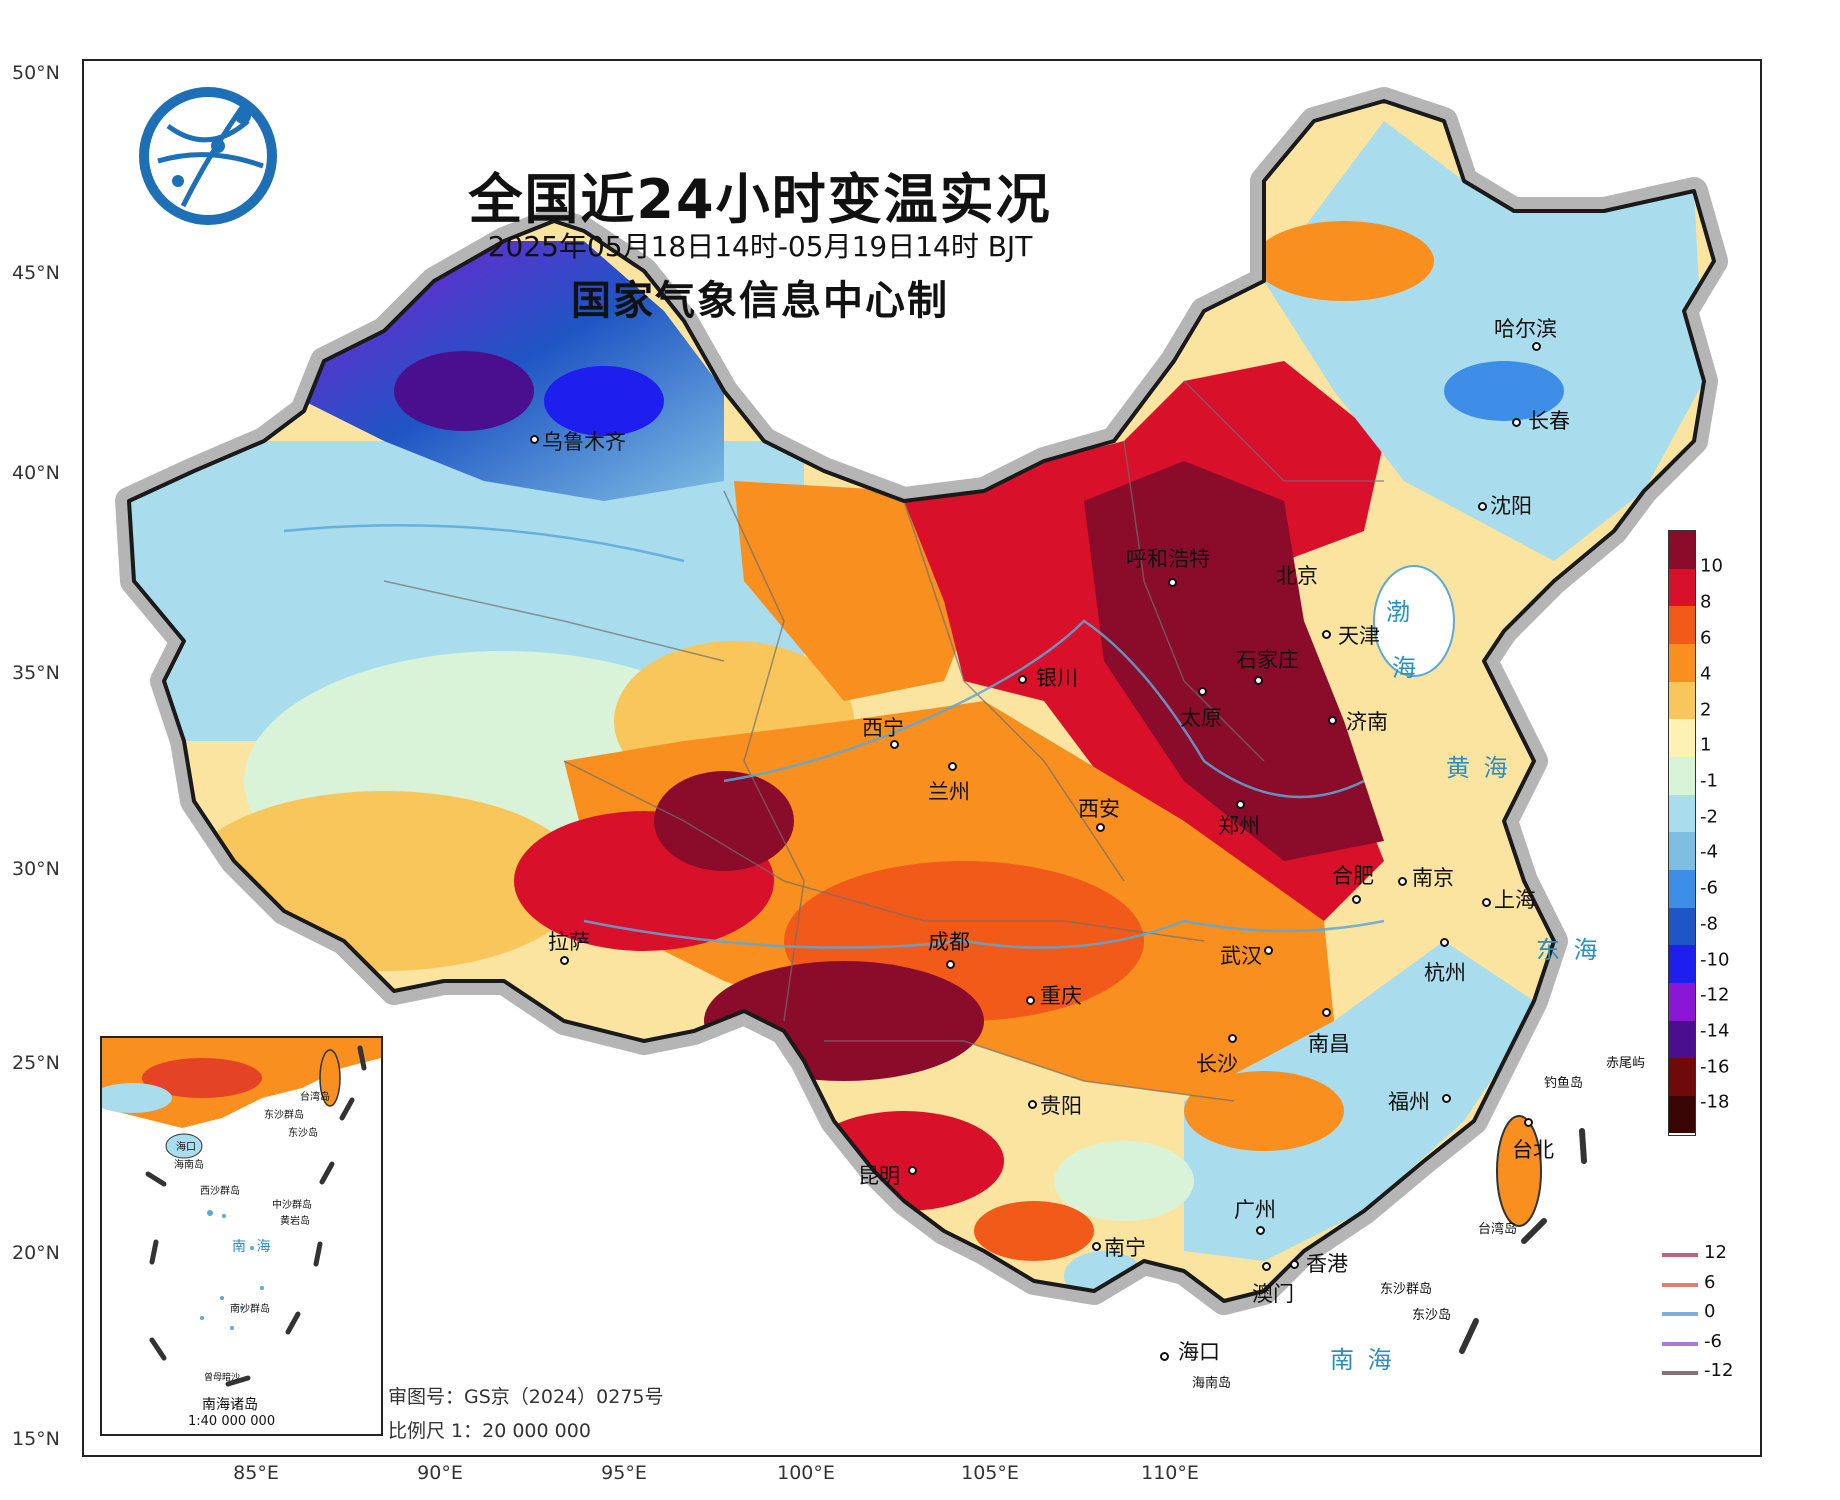 This screenshot has width=1840, height=1500. What do you see at coordinates (1626, 1063) in the screenshot?
I see `island-label: 赤尾屿` at bounding box center [1626, 1063].